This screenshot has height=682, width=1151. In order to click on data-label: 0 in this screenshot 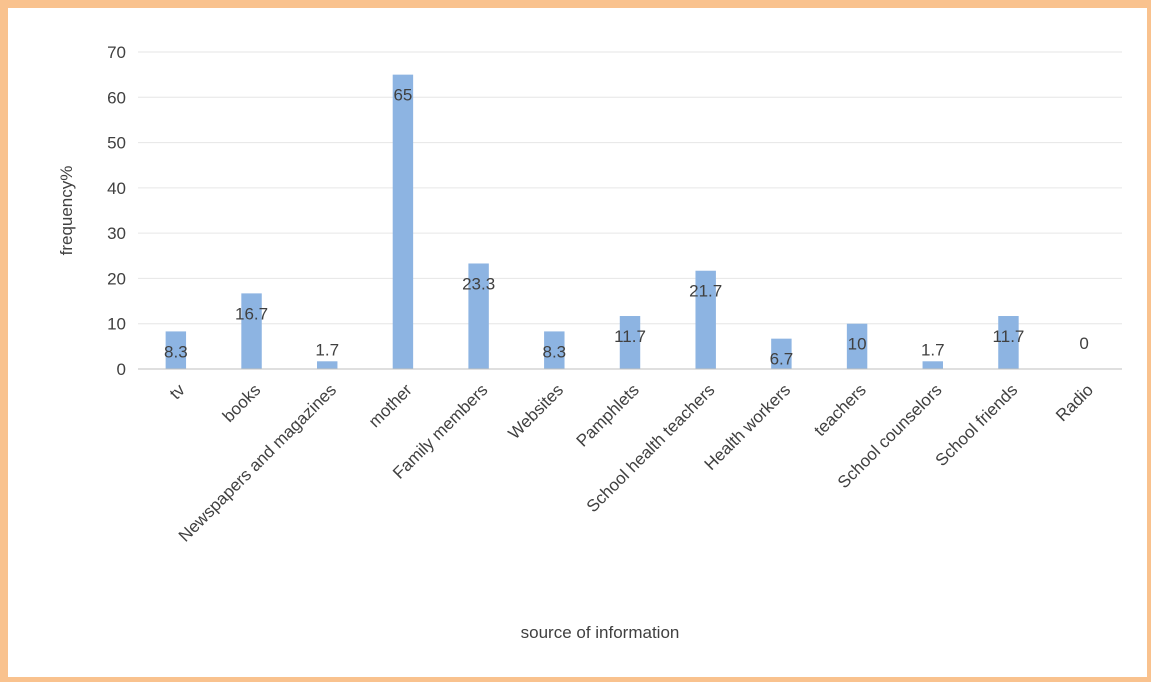, I will do `click(1083, 343)`.